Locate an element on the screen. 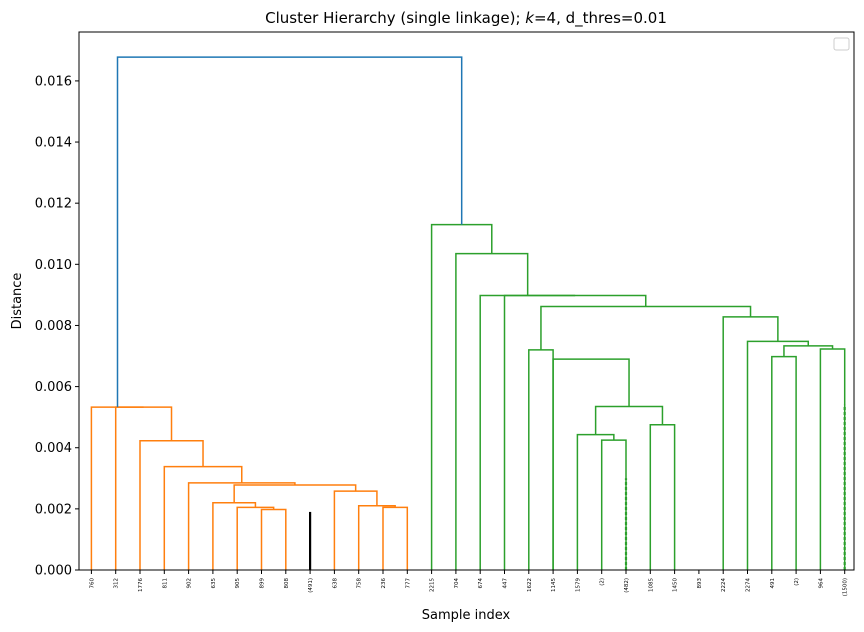  leaf-label: 2215 is located at coordinates (433, 585).